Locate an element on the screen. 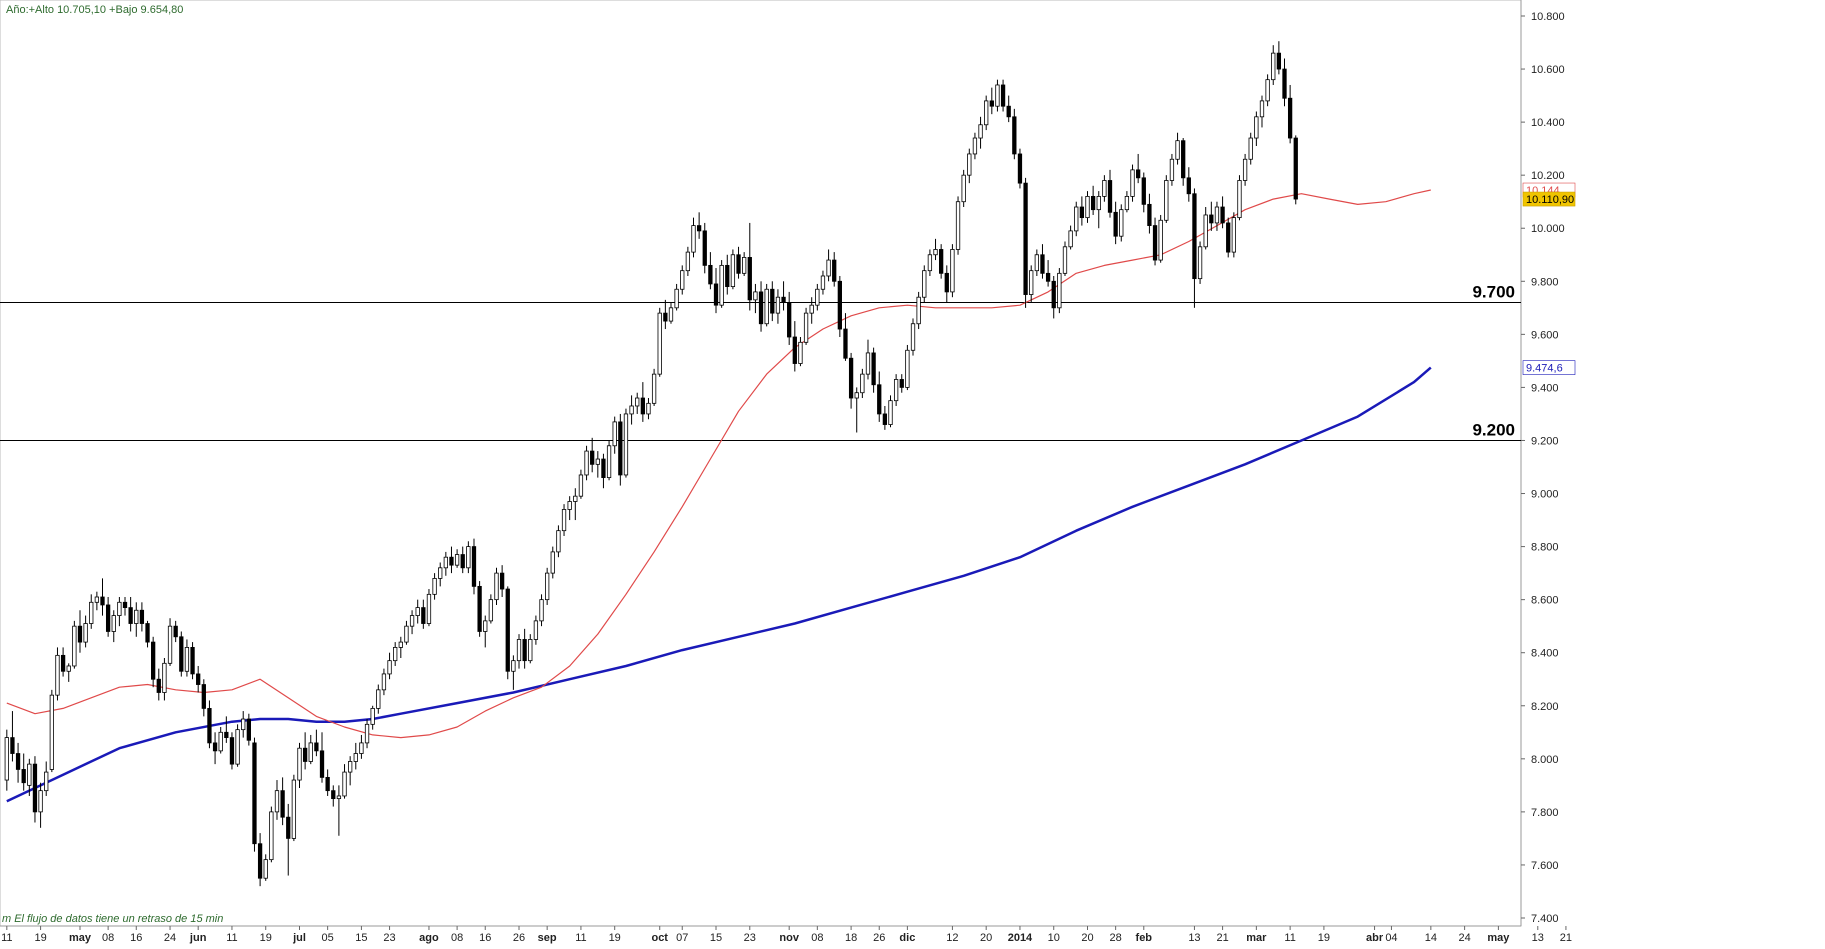  x-tick-label: 04 is located at coordinates (1391, 938).